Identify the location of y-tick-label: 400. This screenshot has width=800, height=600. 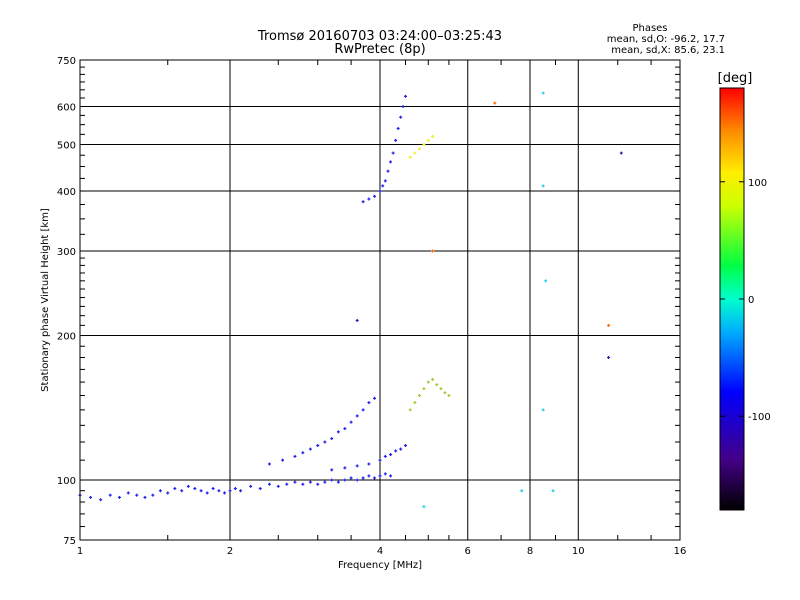
(66, 192).